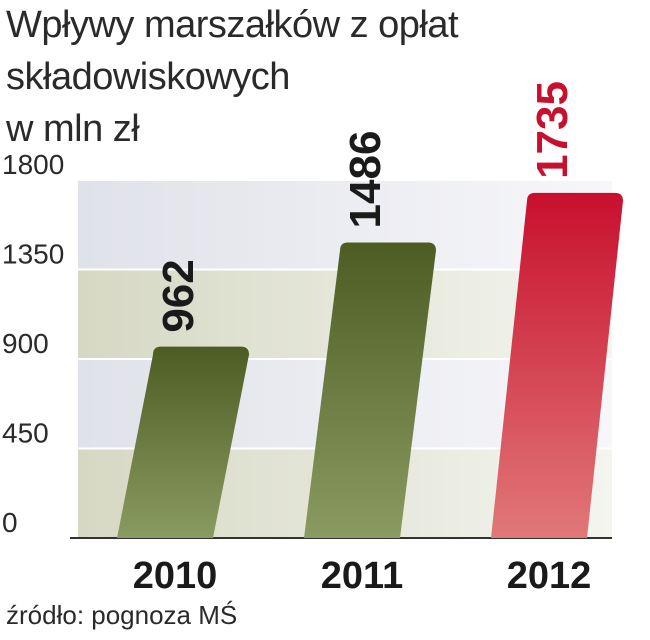  Describe the element at coordinates (33, 164) in the screenshot. I see `y-tick-label: 1800` at that location.